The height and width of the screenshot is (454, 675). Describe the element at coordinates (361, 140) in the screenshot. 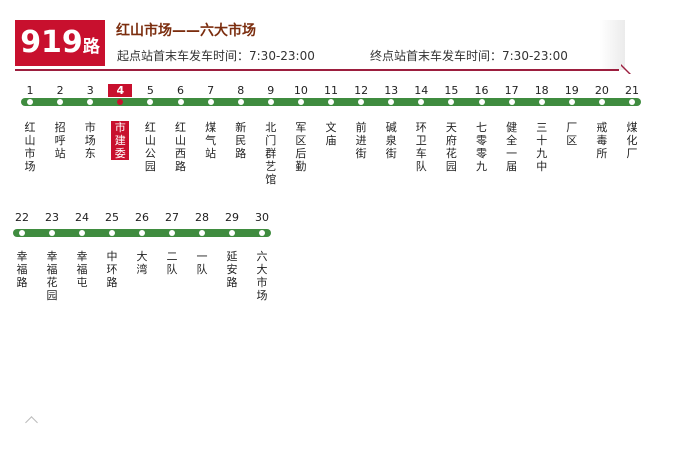

I see `stop-name: 前进街` at that location.